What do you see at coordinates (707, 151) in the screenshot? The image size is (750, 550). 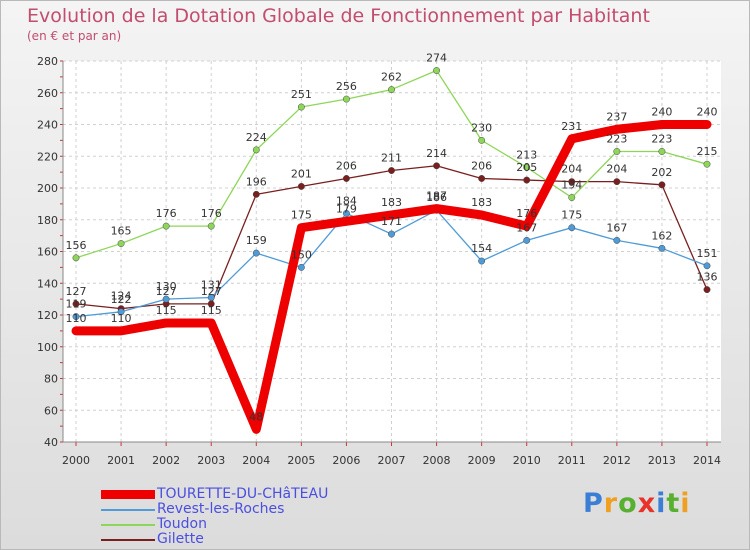 I see `data-label: 215` at bounding box center [707, 151].